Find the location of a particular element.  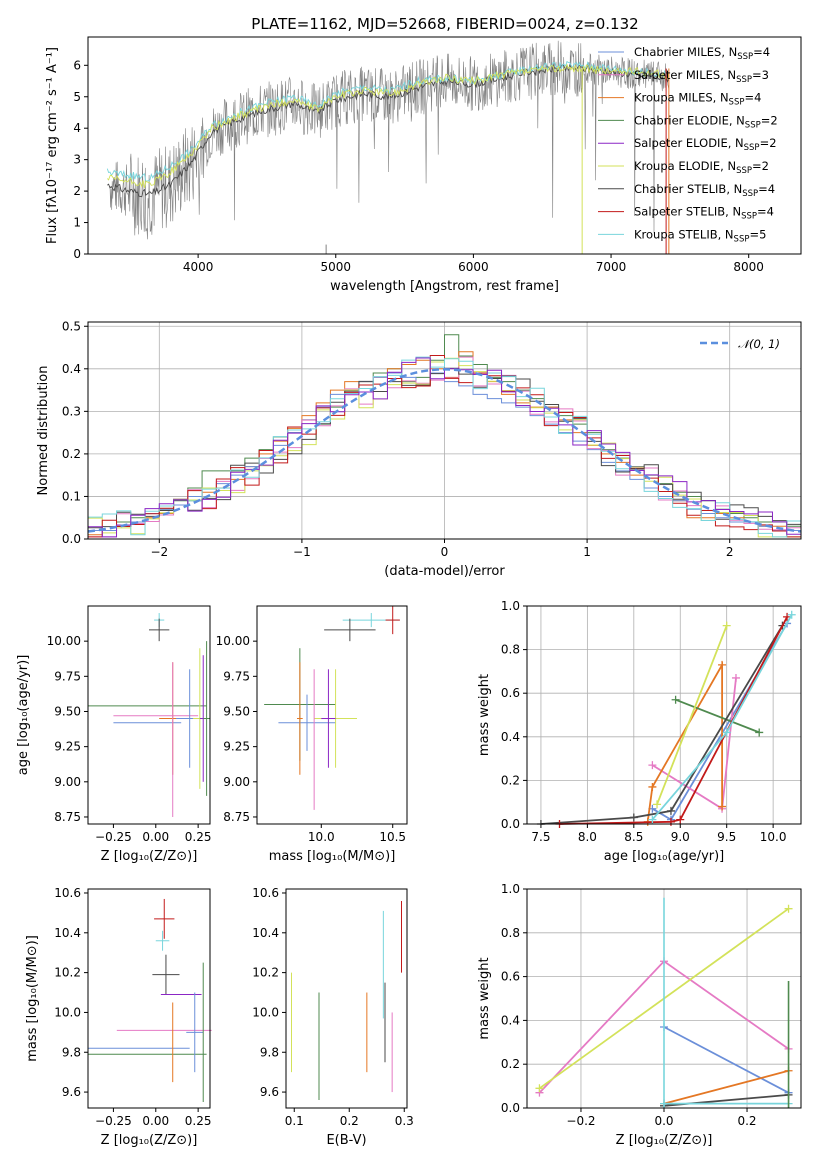

x-tick-label: 6000 is located at coordinates (473, 267).